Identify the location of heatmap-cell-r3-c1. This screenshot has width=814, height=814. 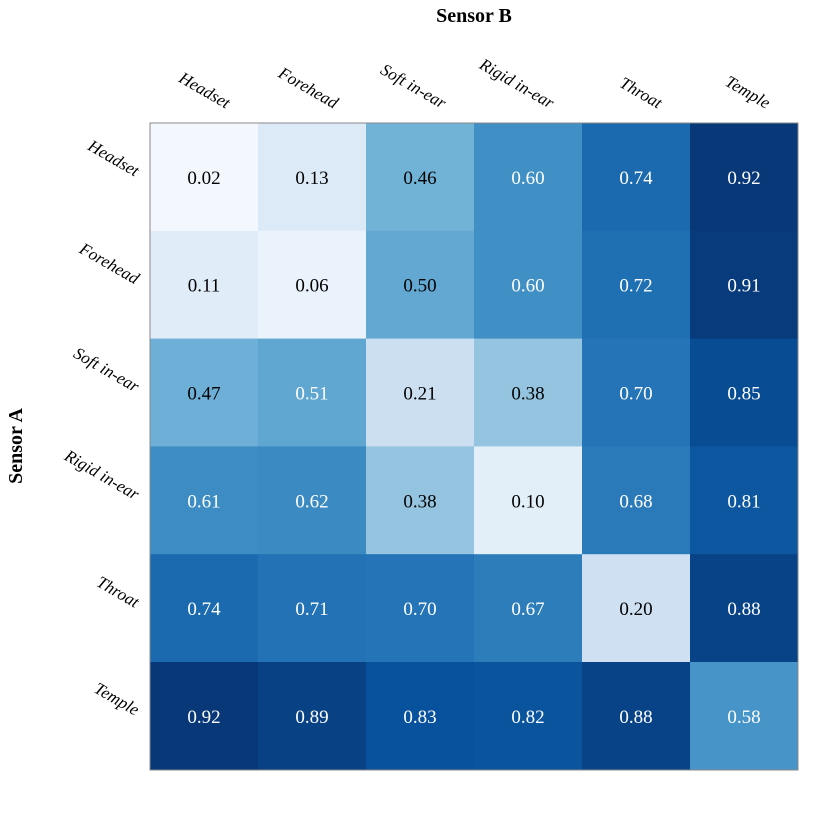
(204, 392).